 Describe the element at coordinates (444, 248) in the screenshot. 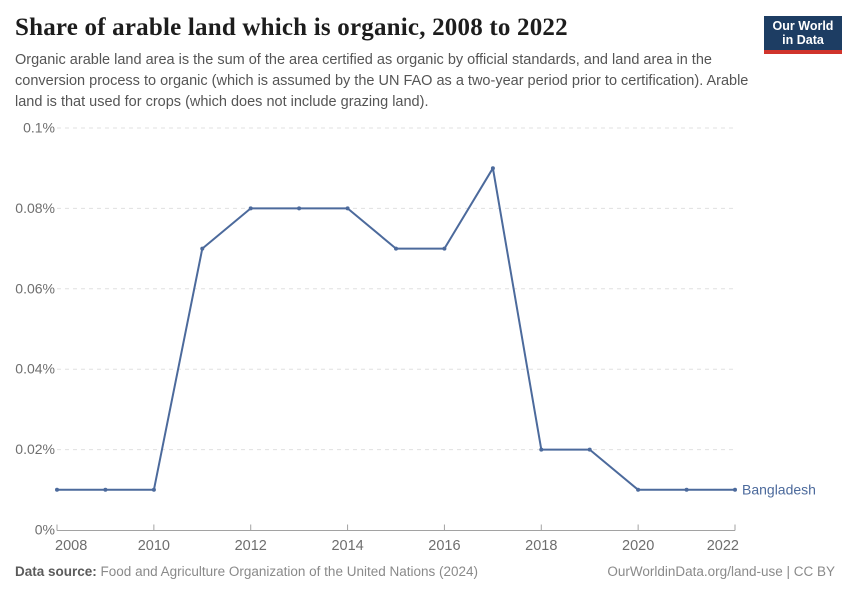

I see `data-point-2016` at that location.